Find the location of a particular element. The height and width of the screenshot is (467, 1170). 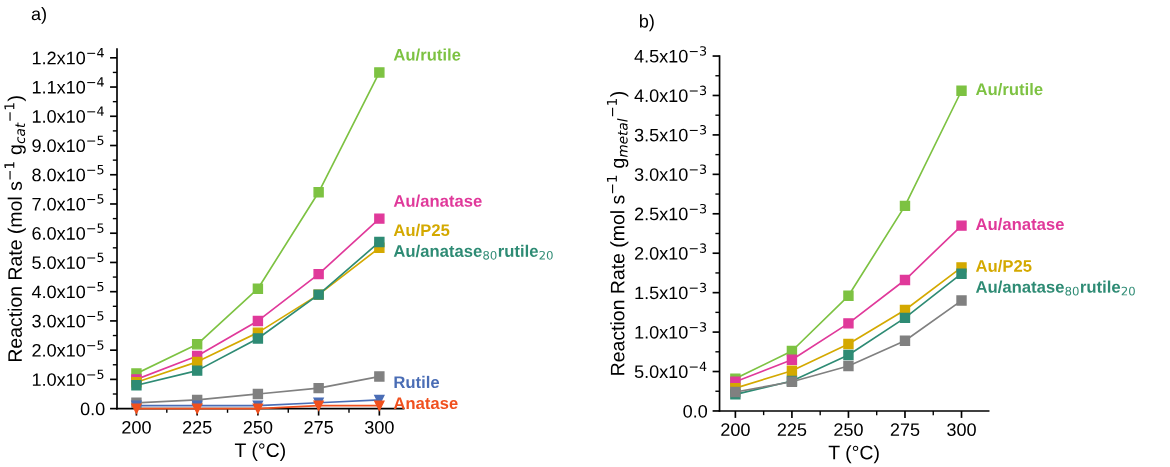

chart-title: b) is located at coordinates (646, 23).